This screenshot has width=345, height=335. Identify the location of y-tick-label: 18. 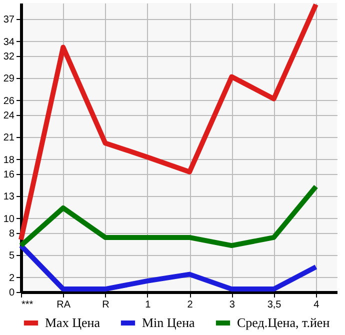
(9, 160).